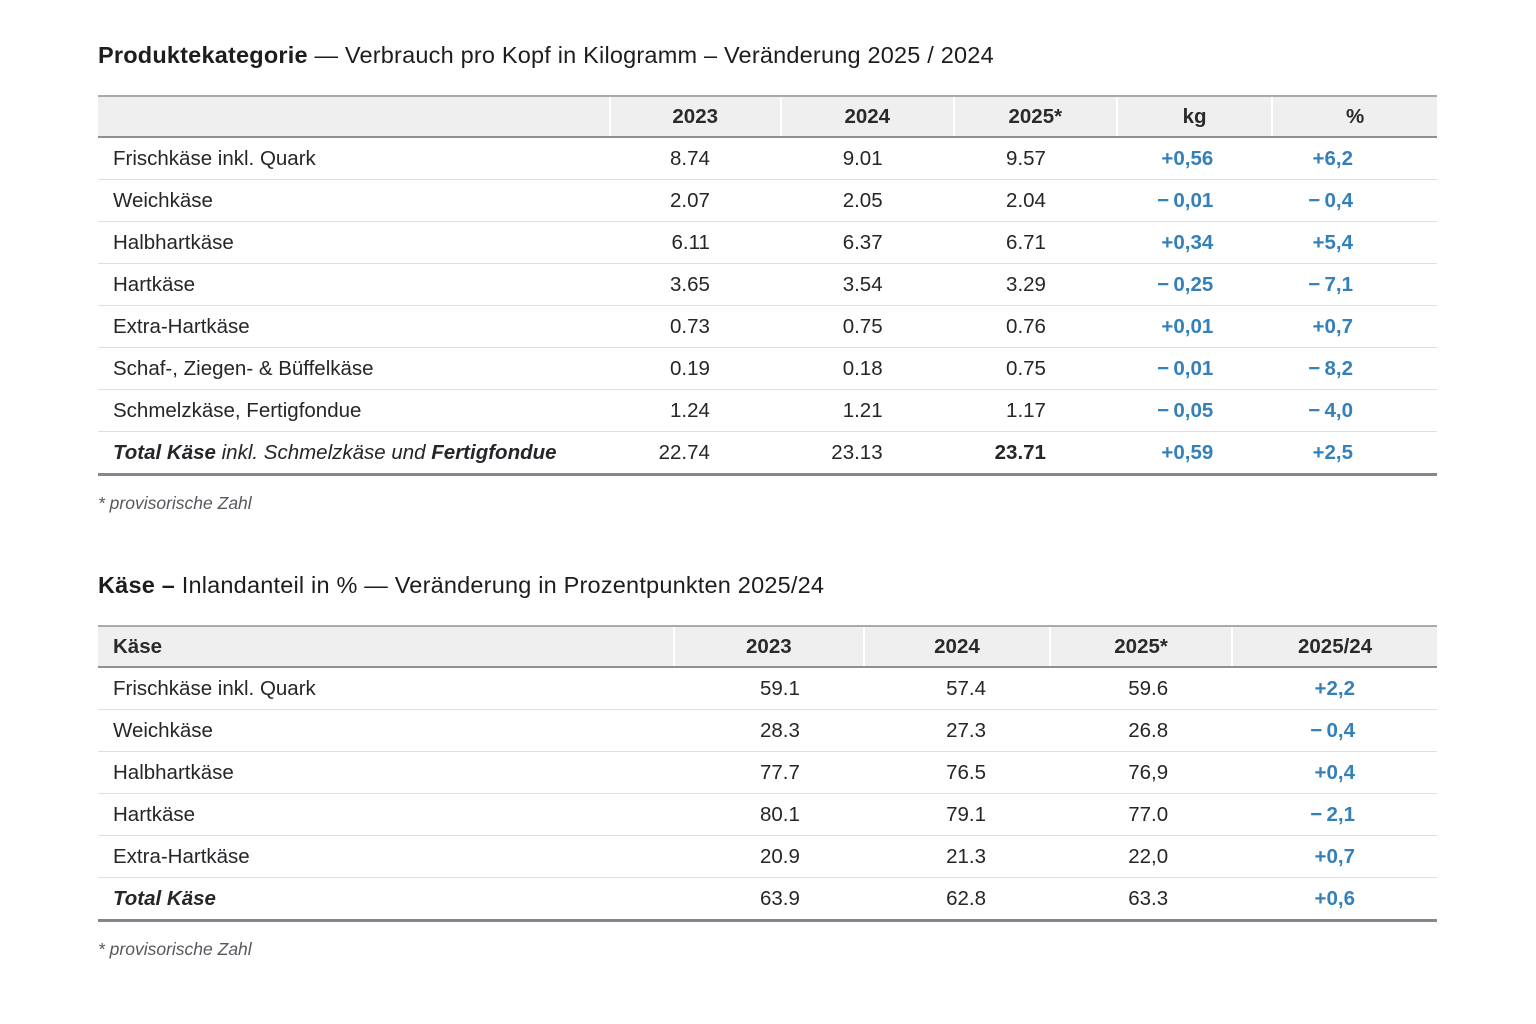 This screenshot has height=1024, width=1536. I want to click on value-2024: 0.75, so click(867, 326).